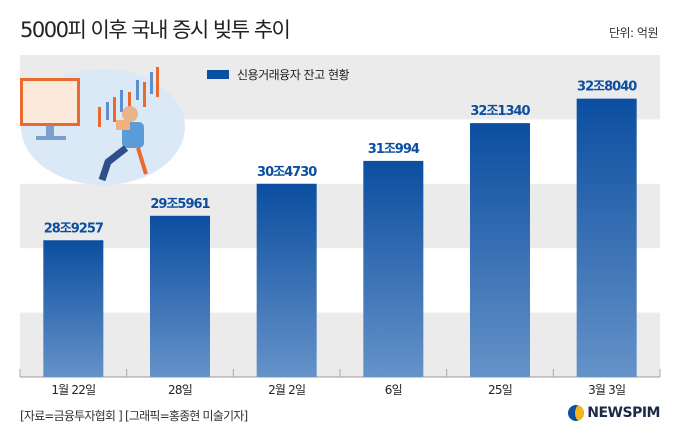 This screenshot has width=680, height=442. Describe the element at coordinates (102, 126) in the screenshot. I see `investor-illustration` at that location.